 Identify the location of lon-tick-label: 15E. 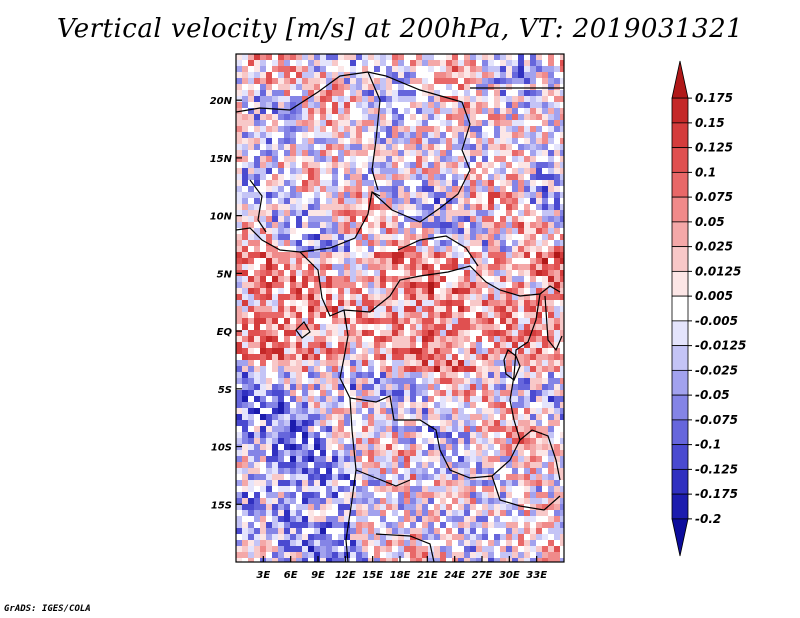
(372, 575).